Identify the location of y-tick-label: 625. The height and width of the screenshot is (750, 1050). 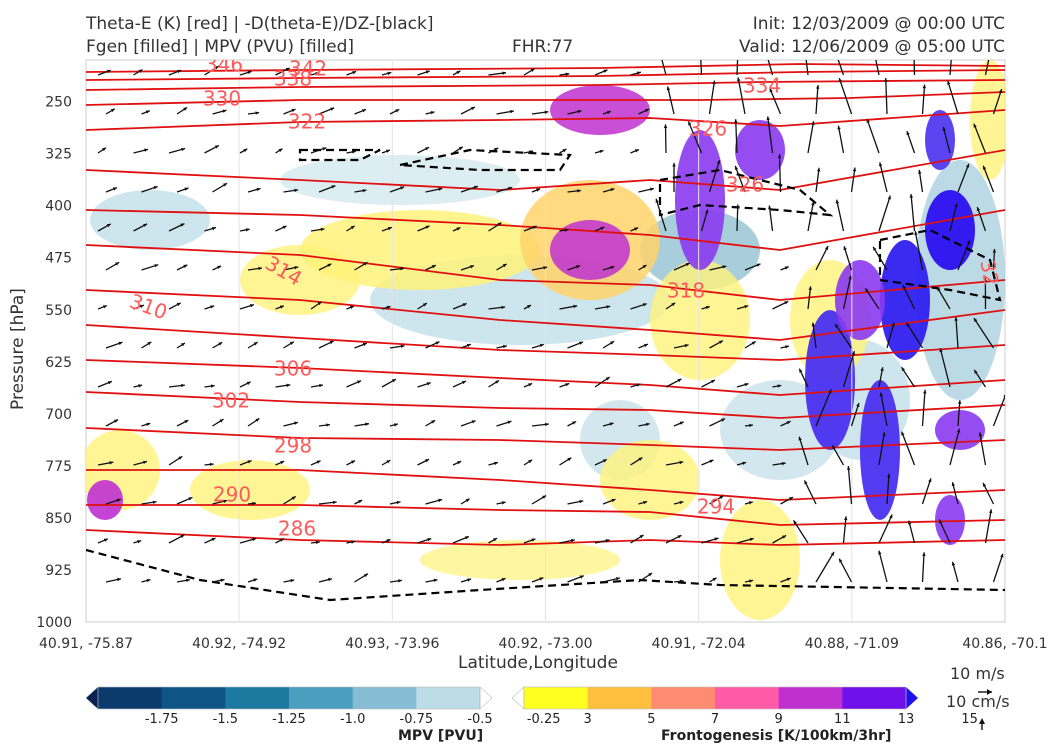
(58, 363).